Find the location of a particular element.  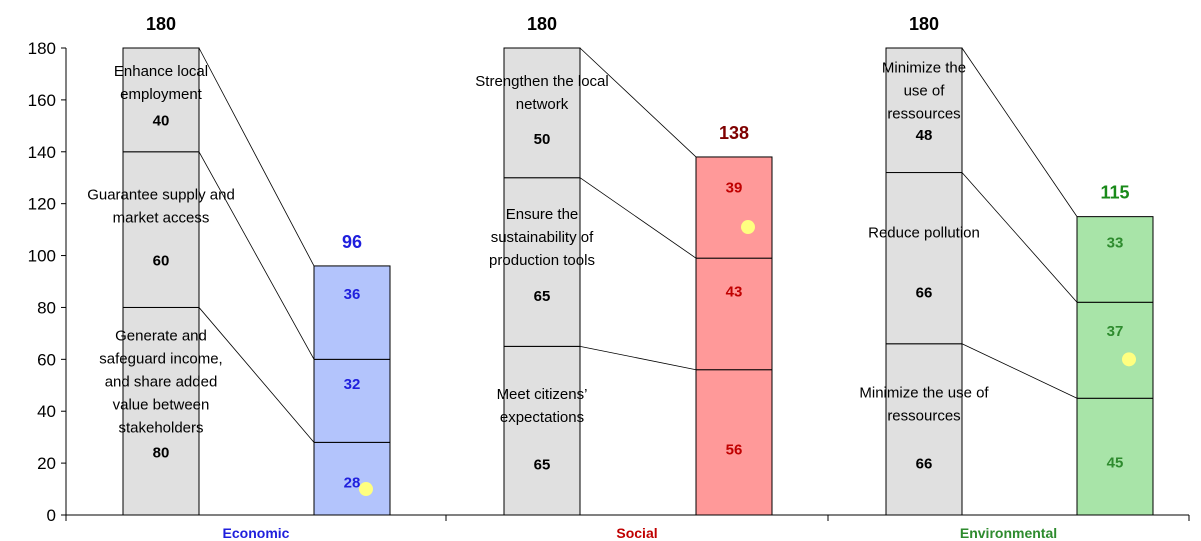

y-tick-label: 120 is located at coordinates (42, 204).